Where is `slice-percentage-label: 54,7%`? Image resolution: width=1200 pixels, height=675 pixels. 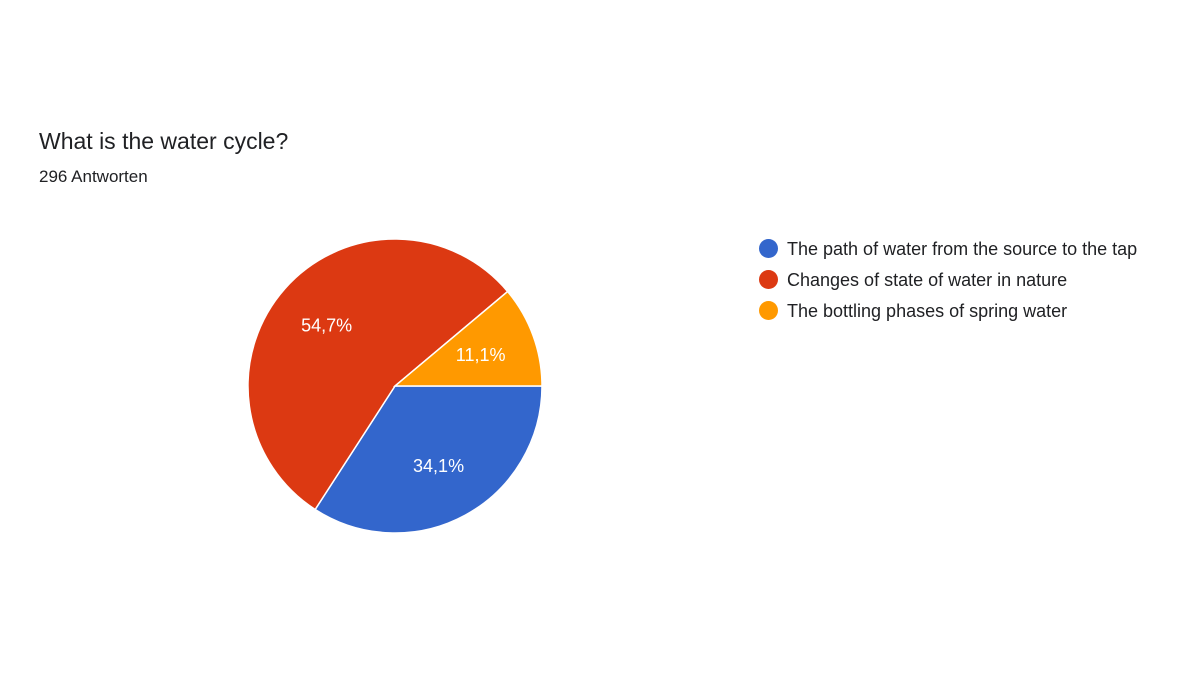
slice-percentage-label: 54,7% is located at coordinates (326, 326).